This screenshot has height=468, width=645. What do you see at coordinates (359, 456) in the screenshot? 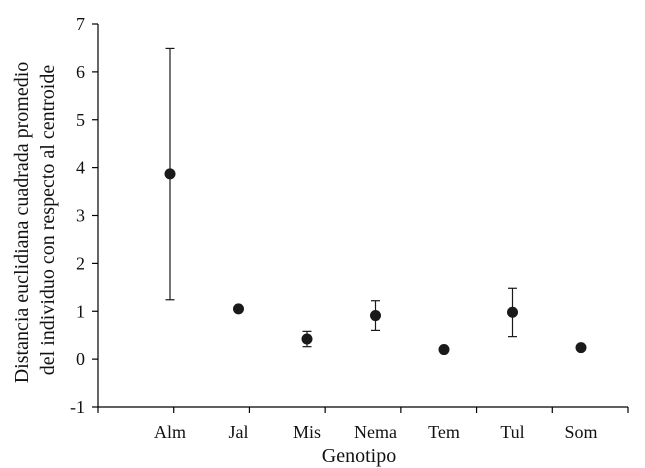
I see `x-axis-title: Genotipo` at bounding box center [359, 456].